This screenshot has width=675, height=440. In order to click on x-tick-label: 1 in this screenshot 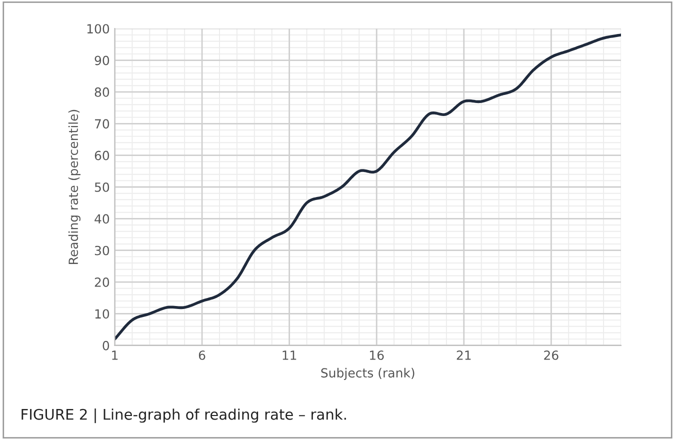, I will do `click(115, 355)`.